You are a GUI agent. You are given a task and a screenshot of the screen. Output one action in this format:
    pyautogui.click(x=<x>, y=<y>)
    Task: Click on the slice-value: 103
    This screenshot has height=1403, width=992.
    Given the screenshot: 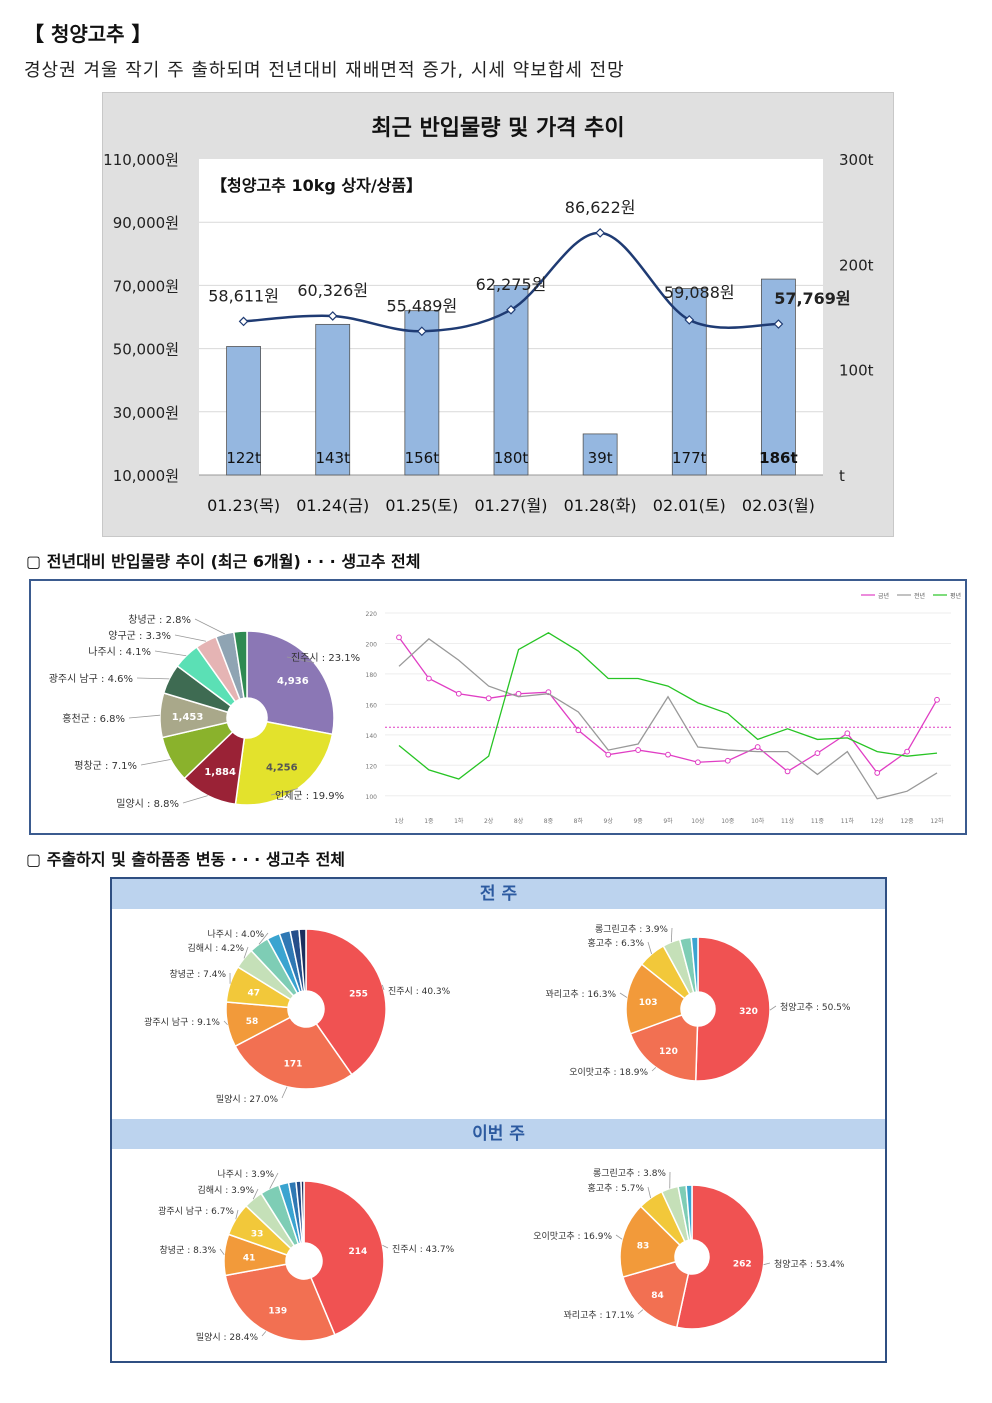 What is the action you would take?
    pyautogui.click(x=648, y=1003)
    